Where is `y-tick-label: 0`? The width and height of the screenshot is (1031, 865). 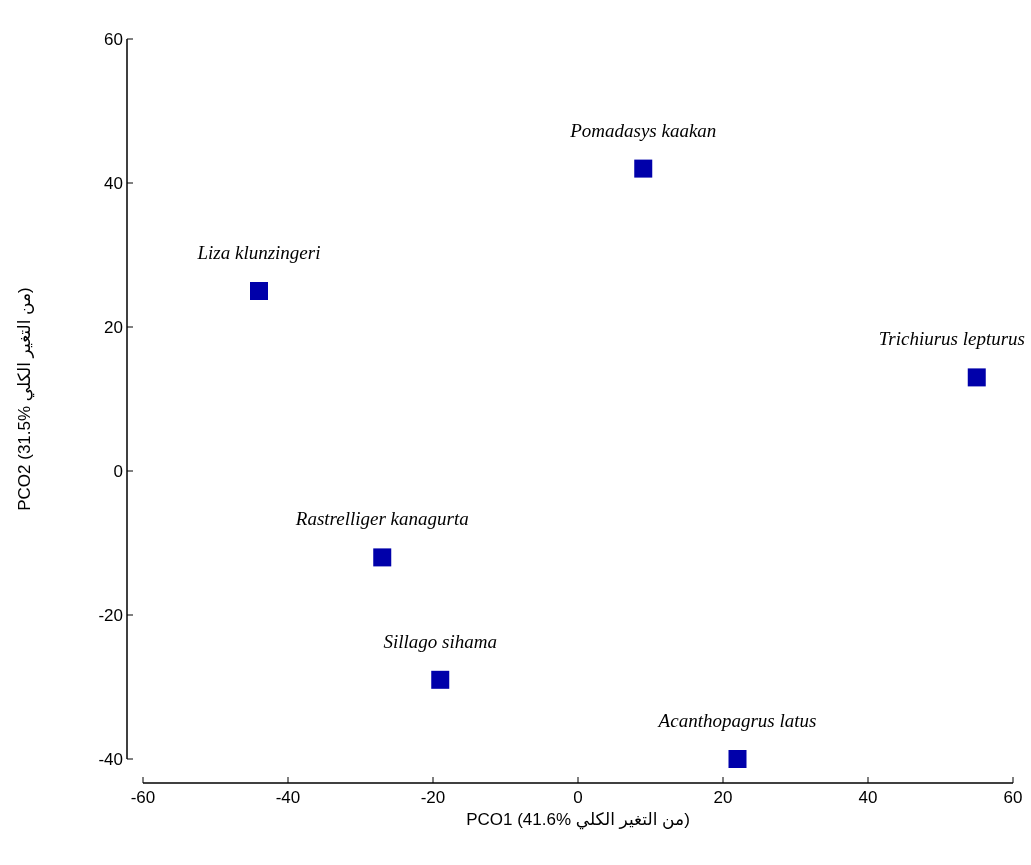
y-tick-label: 0 is located at coordinates (118, 471).